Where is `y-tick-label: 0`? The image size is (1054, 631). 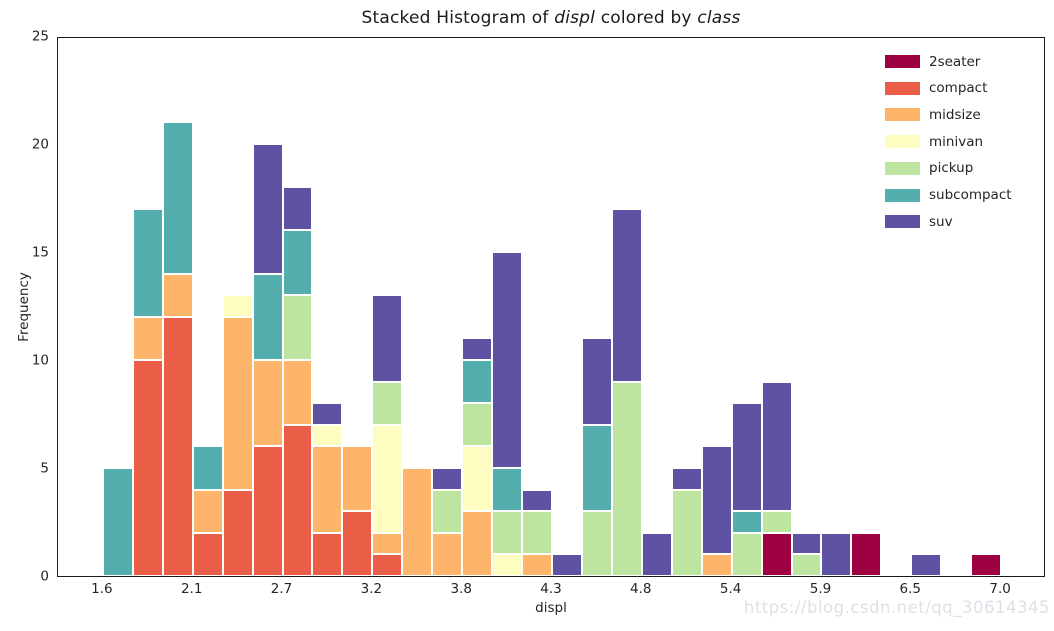
y-tick-label: 0 is located at coordinates (44, 576).